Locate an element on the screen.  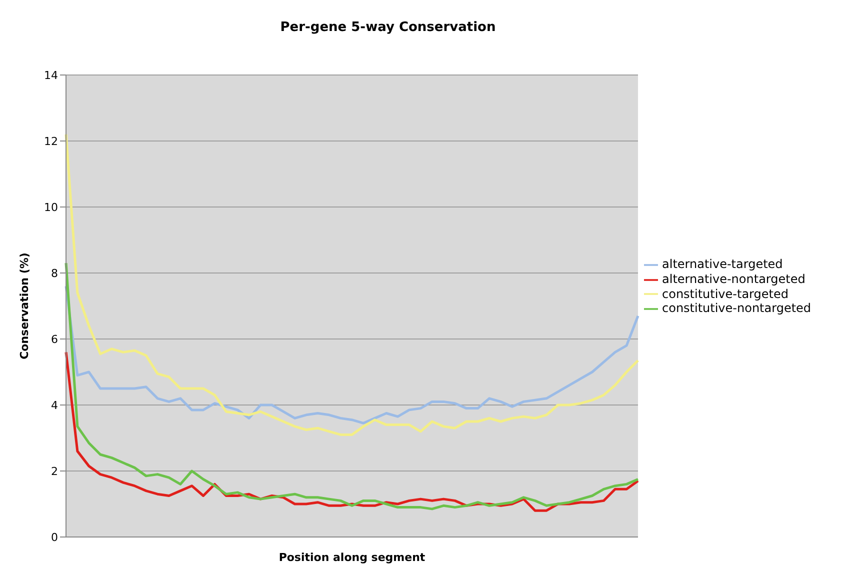
y-tick-label: 8 is located at coordinates (54, 273).